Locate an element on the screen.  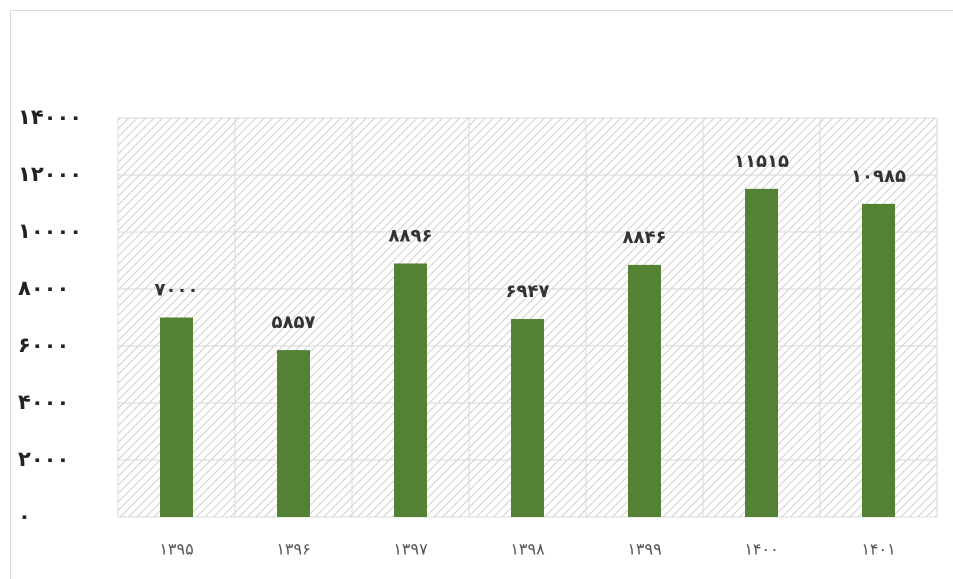
x-tick-label: ۱۳۹۷ is located at coordinates (410, 549).